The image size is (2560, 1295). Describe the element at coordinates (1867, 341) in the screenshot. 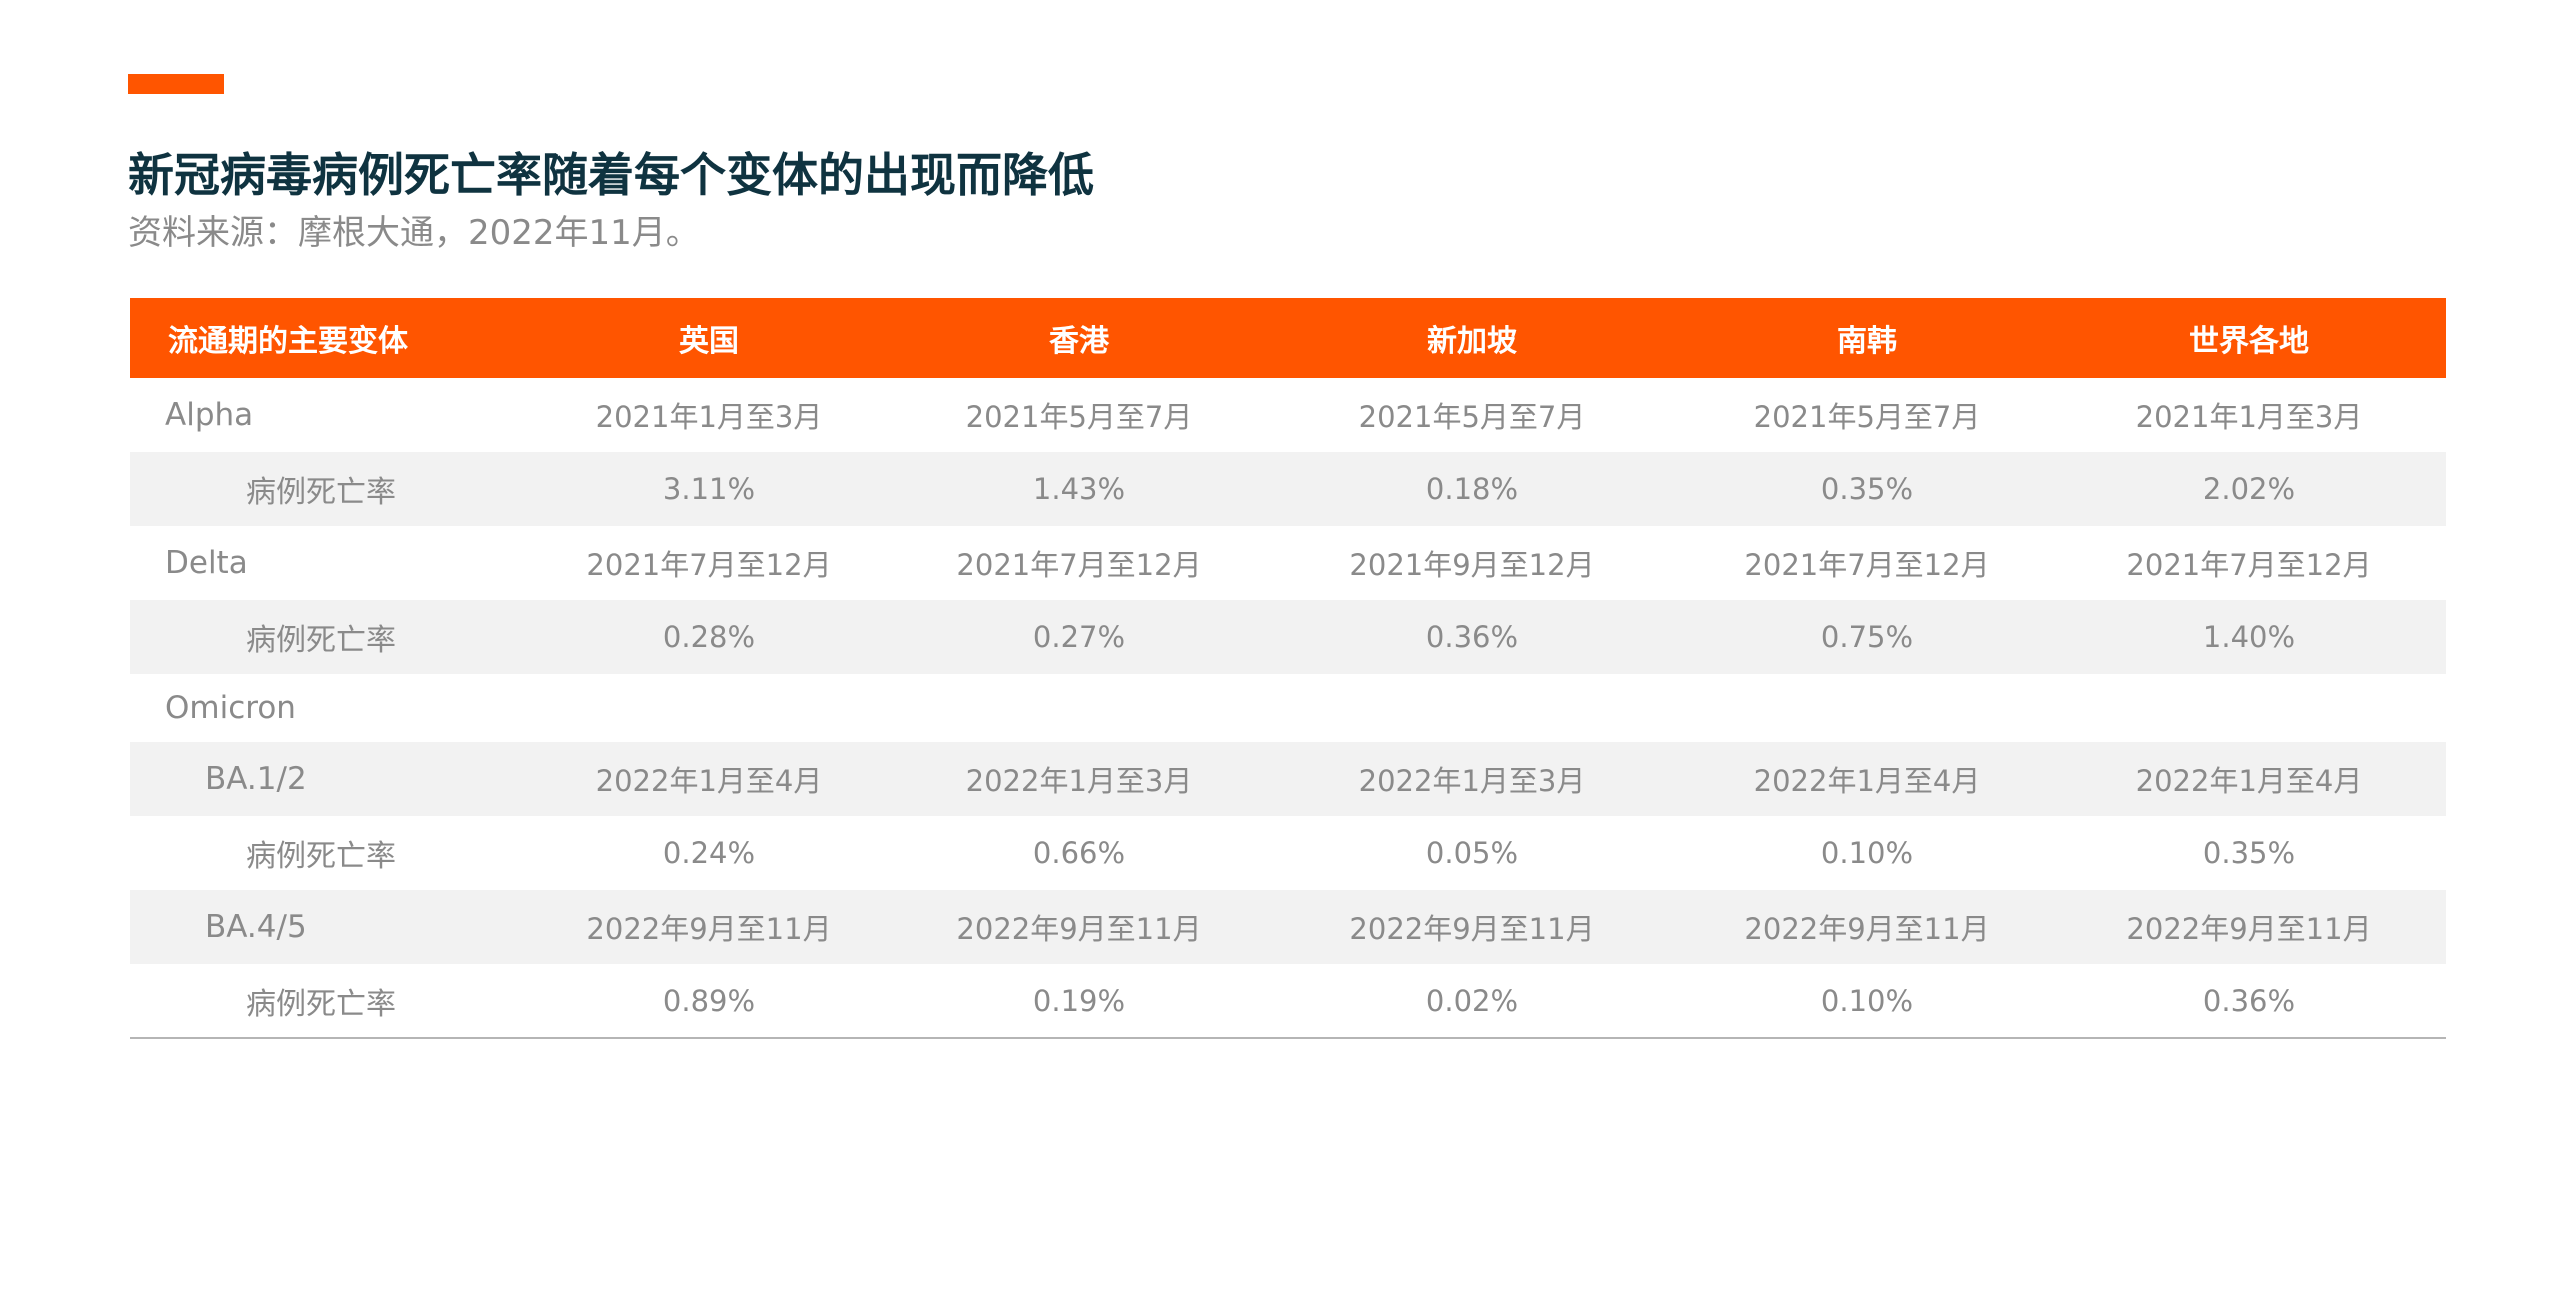

I see `column-header-south-korea: 南韩` at that location.